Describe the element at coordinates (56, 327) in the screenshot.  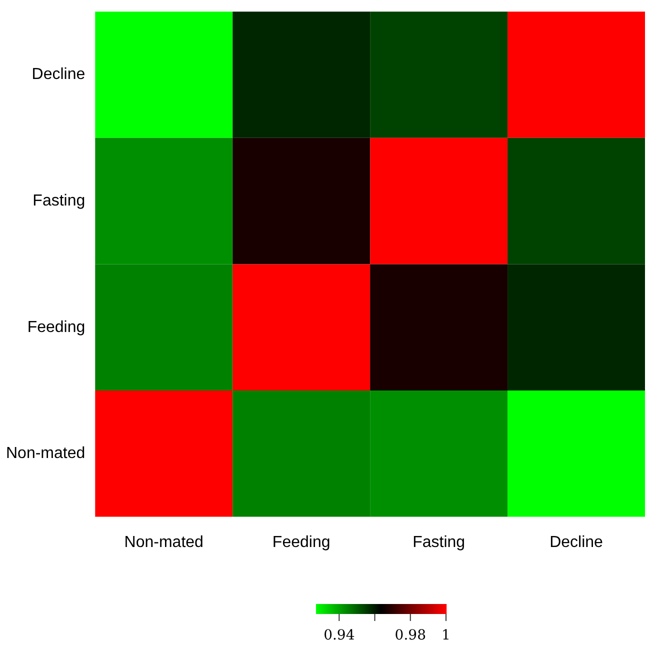
I see `y-tick-label: Feeding` at that location.